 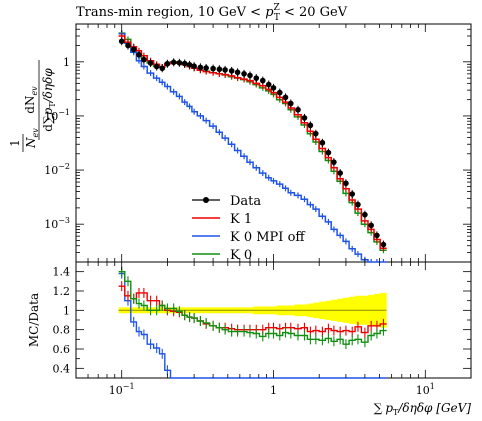 What do you see at coordinates (64, 166) in the screenshot?
I see `y-tick-label-exp: −2` at bounding box center [64, 166].